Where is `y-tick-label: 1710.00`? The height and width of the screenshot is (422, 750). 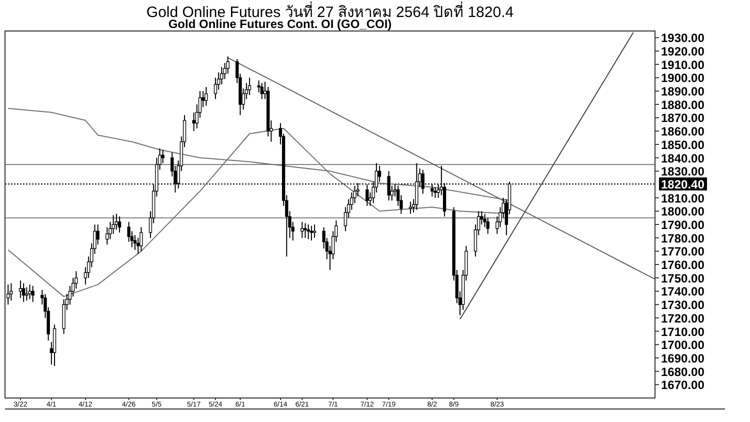
y-tick-label: 1710.00 is located at coordinates (683, 331).